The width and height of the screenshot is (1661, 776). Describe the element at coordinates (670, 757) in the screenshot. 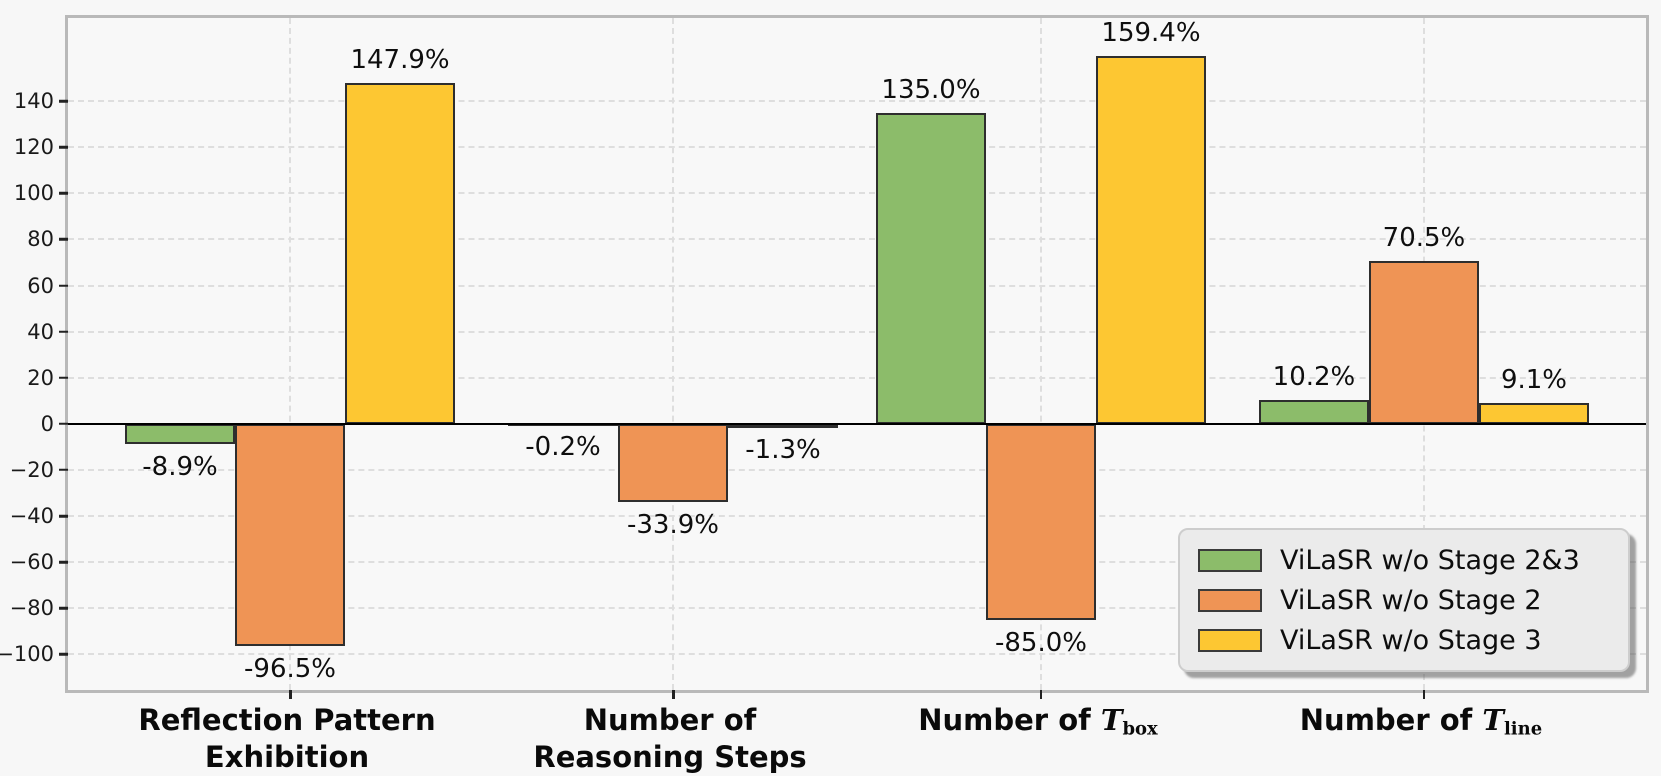

I see `x-category-label-line: Reasoning Steps` at that location.